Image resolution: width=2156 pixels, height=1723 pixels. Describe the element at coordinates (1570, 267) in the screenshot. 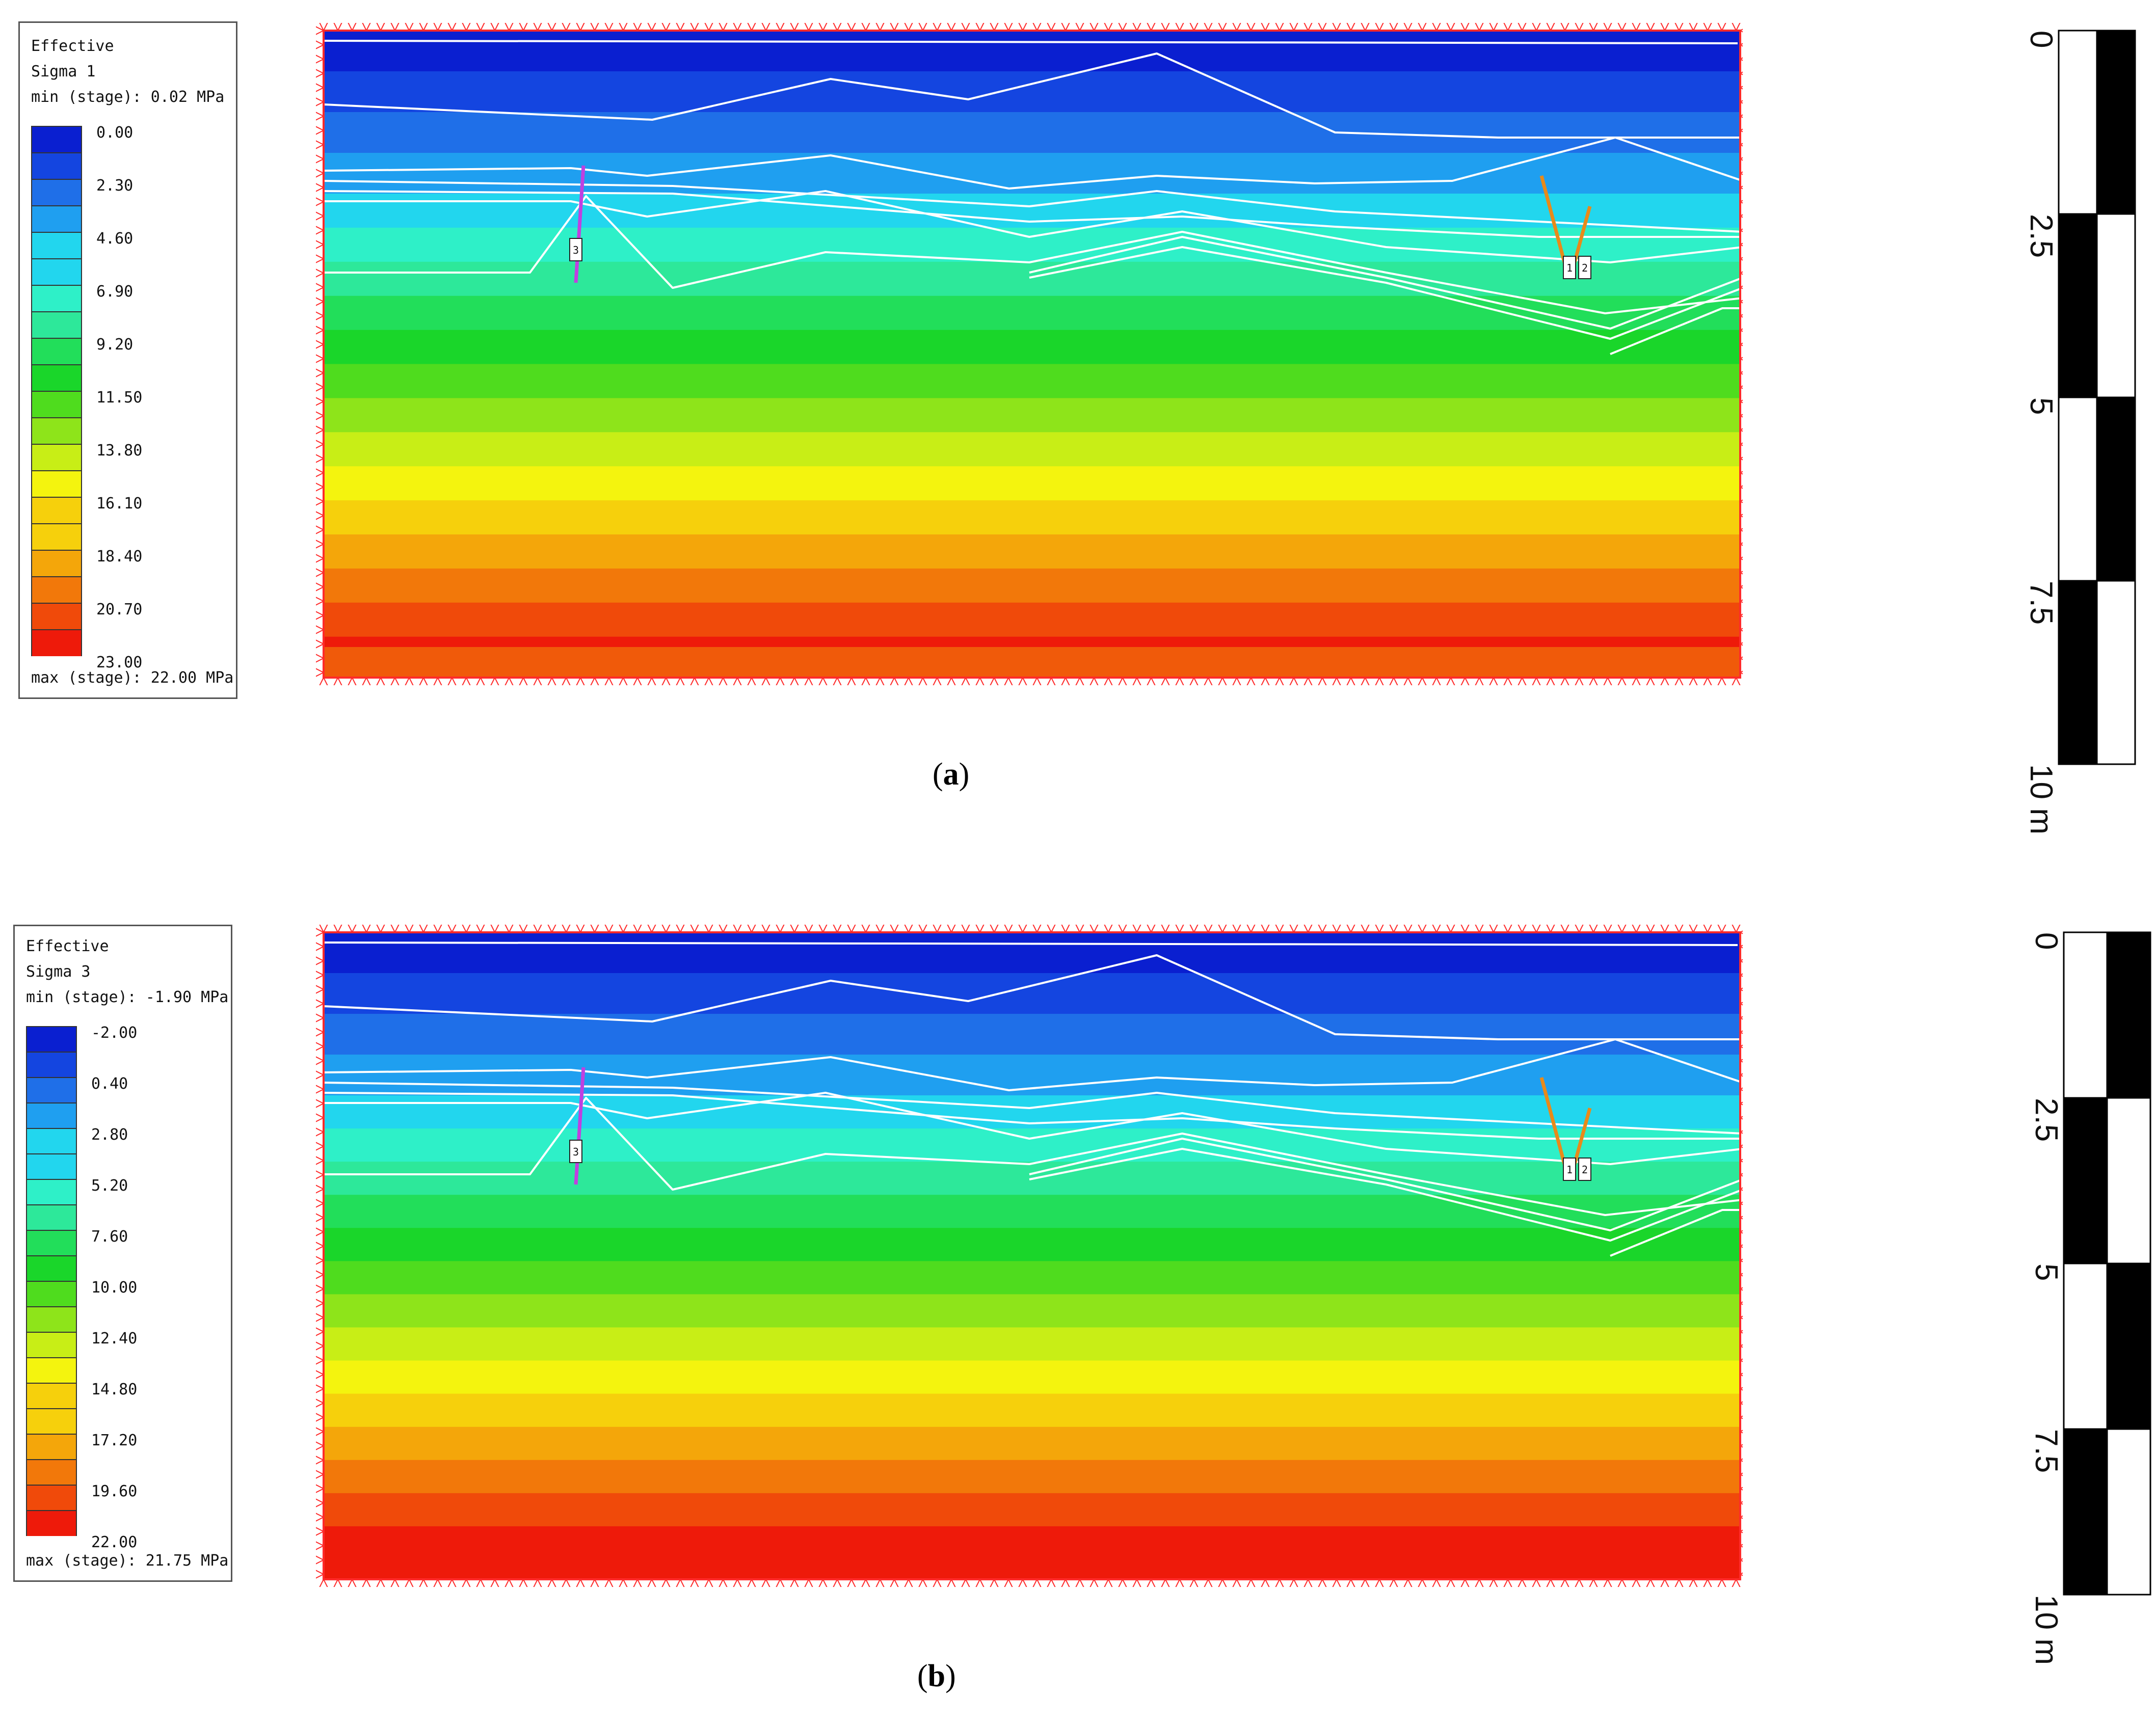

I see `bolt-marker: 1` at that location.